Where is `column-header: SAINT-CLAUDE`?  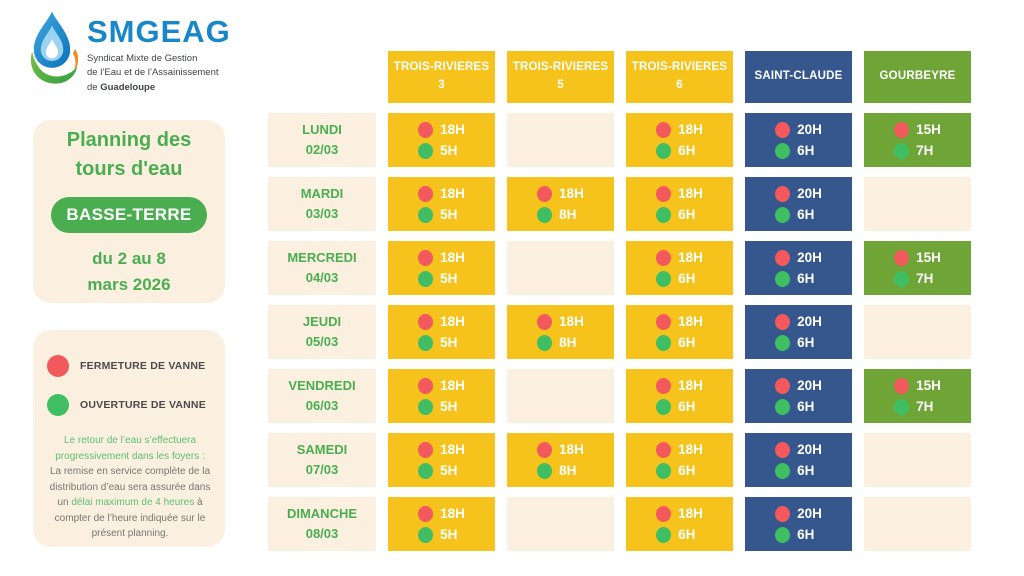
column-header: SAINT-CLAUDE is located at coordinates (798, 77).